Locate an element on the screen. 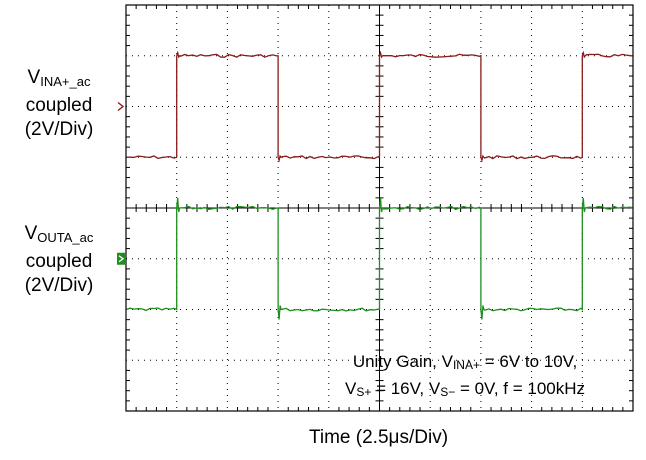 The width and height of the screenshot is (646, 460). channel-markers is located at coordinates (121, 183).